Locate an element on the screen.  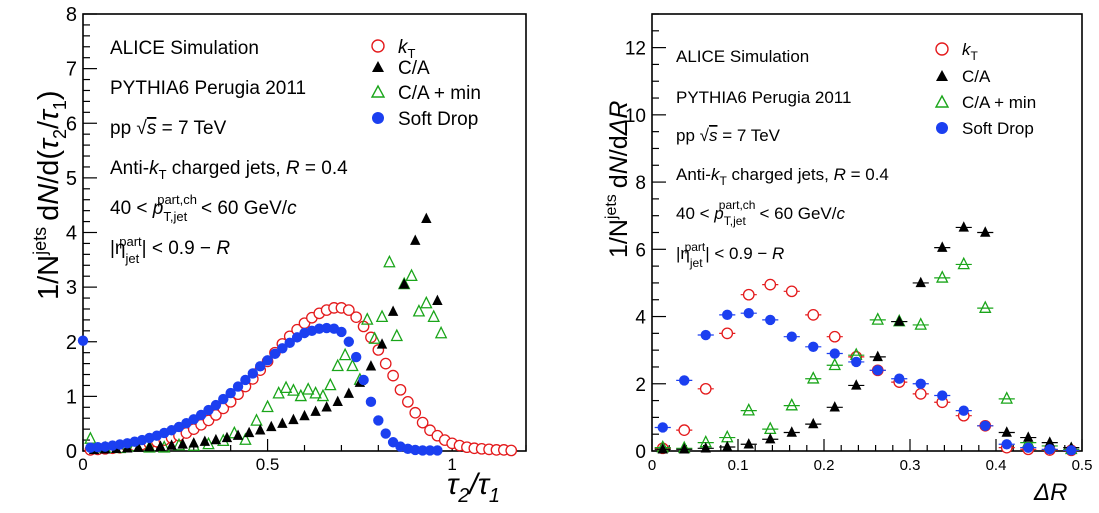
legend-label-softdrop: Soft Drop is located at coordinates (438, 119).